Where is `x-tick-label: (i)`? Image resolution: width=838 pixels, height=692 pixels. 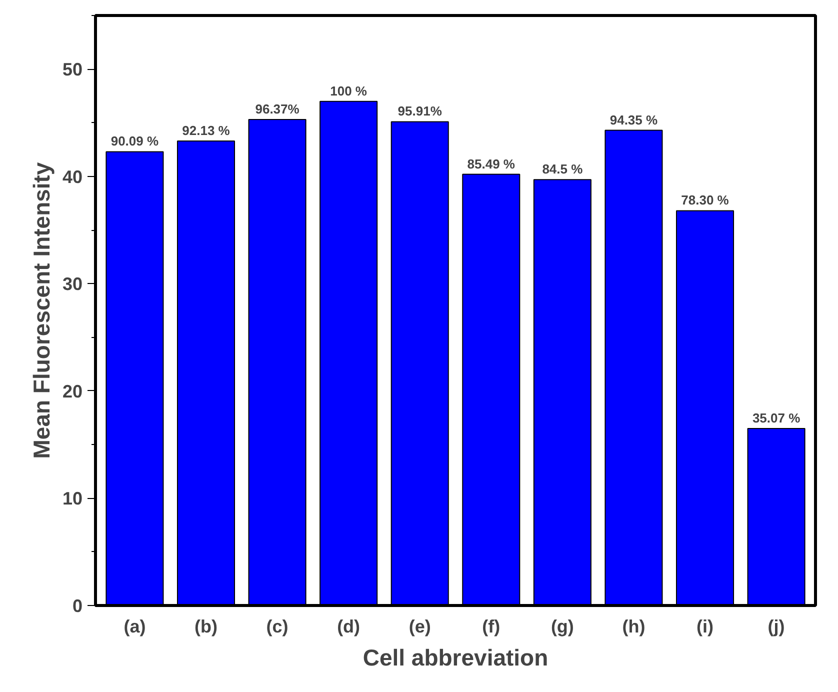 x-tick-label: (i) is located at coordinates (705, 626).